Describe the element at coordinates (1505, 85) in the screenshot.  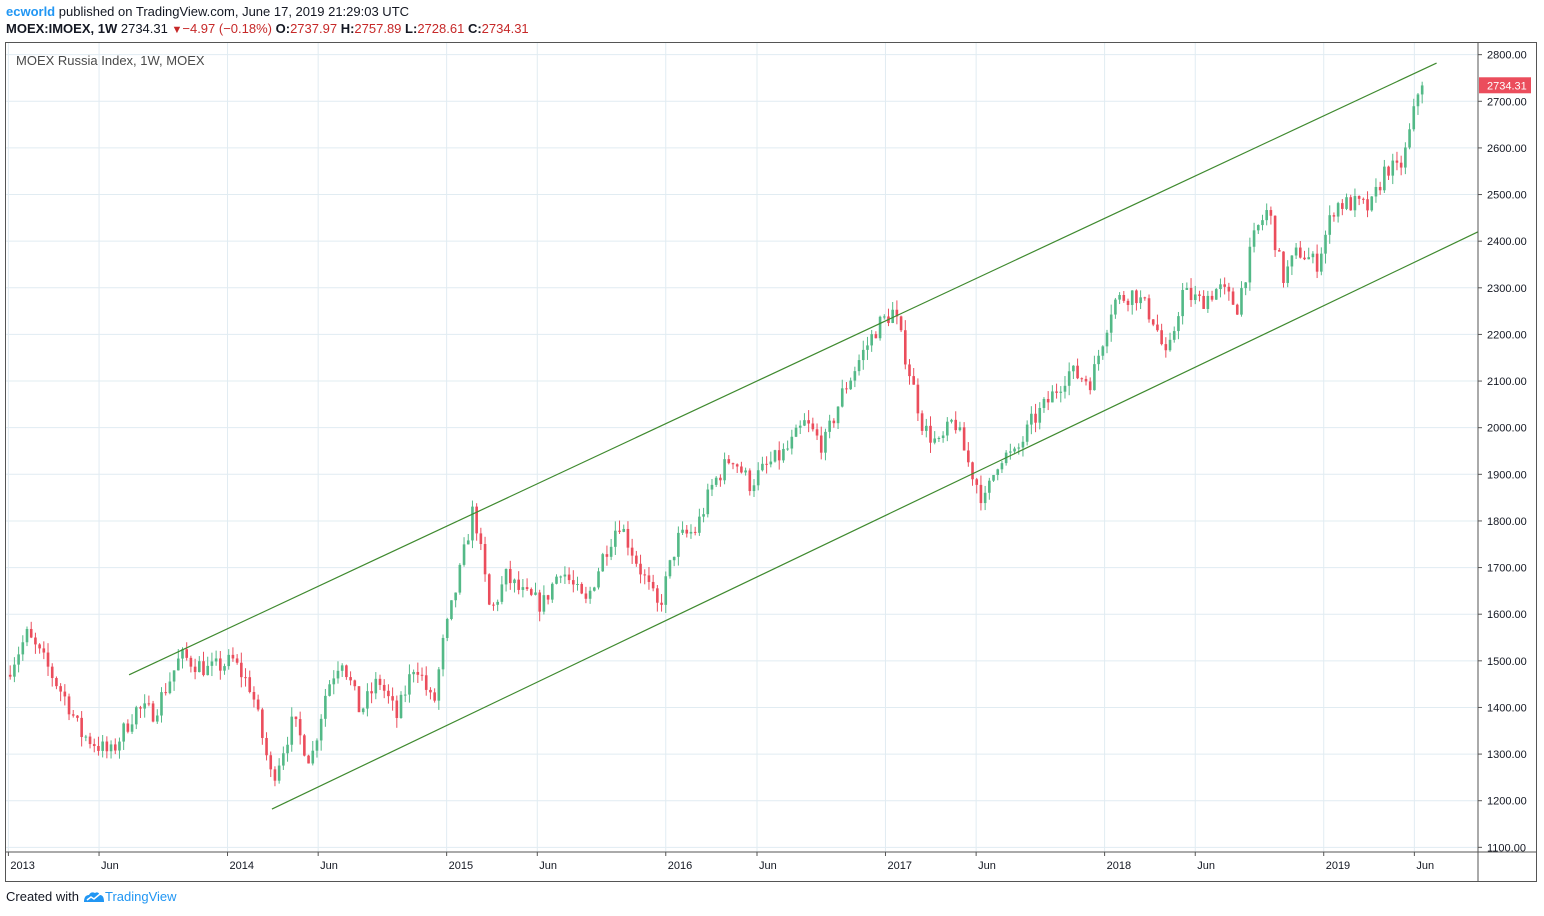
I see `last-price-tag` at that location.